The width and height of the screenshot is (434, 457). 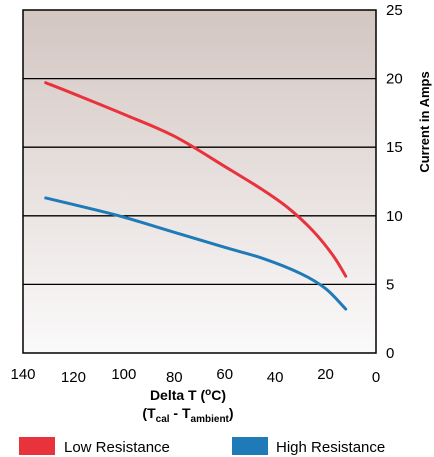 I want to click on y-tick-label-15: 15, so click(x=394, y=147).